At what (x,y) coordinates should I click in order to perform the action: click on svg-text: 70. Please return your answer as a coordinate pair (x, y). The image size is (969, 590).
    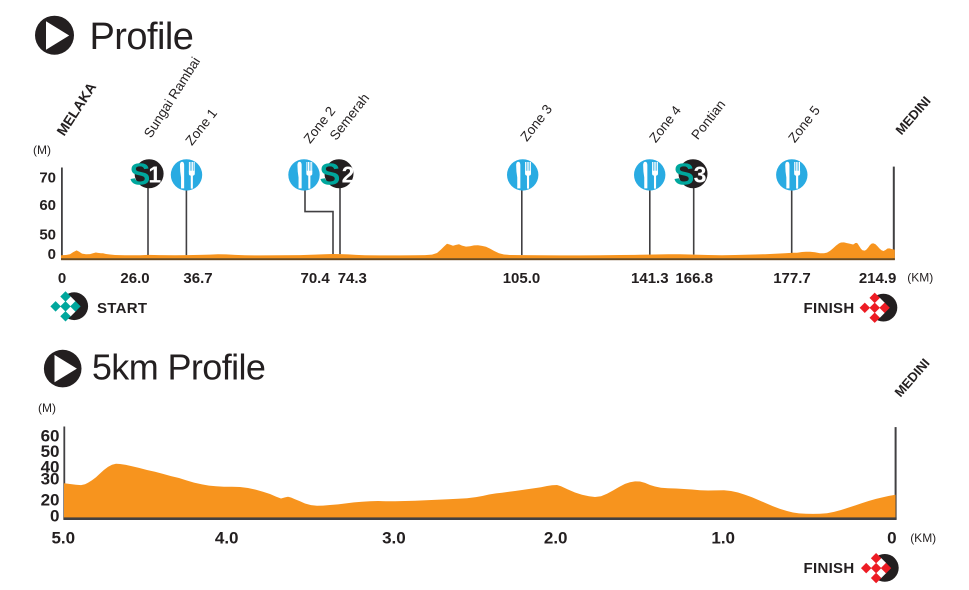
    Looking at the image, I should click on (47, 177).